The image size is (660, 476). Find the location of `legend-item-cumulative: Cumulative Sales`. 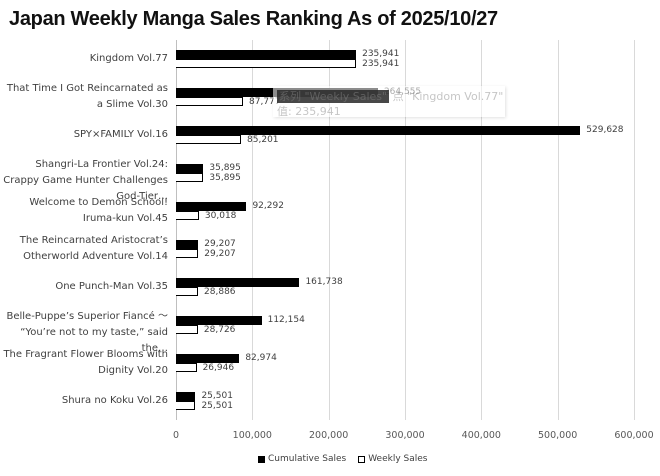

legend-item-cumulative: Cumulative Sales is located at coordinates (302, 459).